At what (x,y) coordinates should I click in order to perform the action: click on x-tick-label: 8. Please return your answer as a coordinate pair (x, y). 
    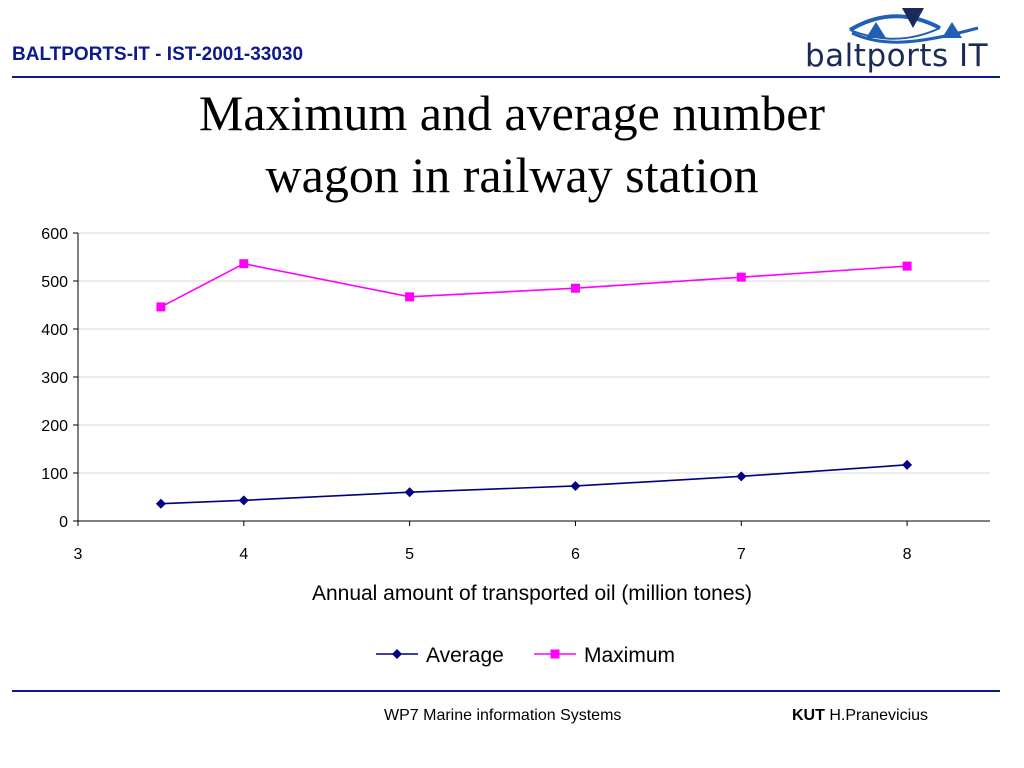
    Looking at the image, I should click on (907, 554).